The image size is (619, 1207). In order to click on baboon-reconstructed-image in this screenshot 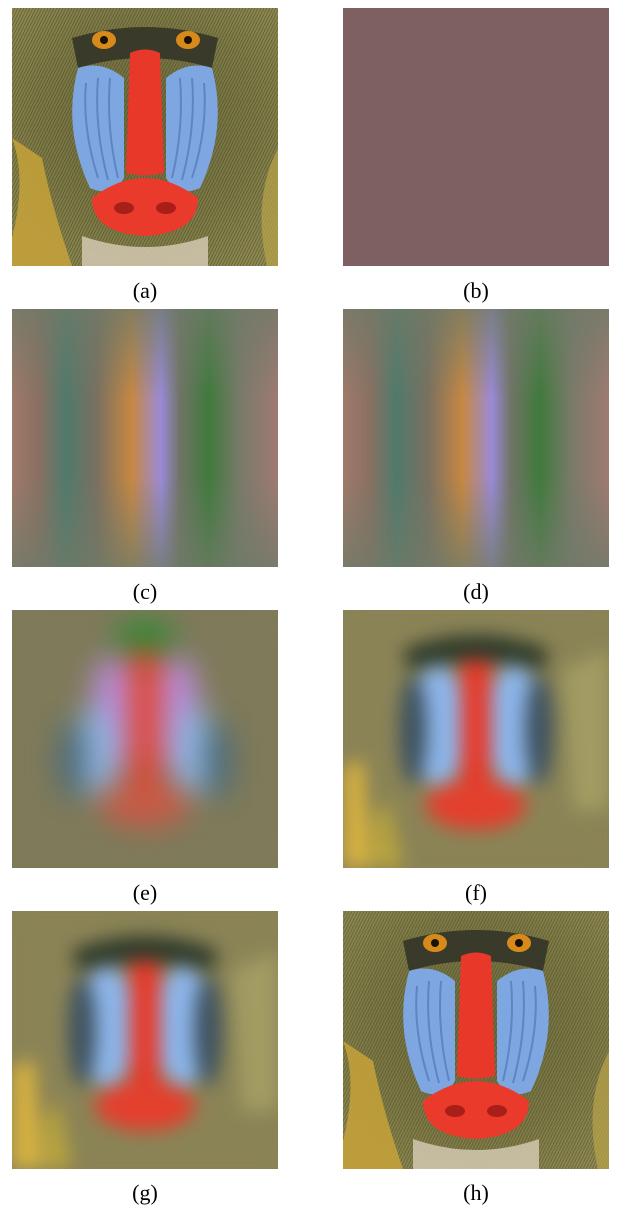, I will do `click(476, 1040)`.